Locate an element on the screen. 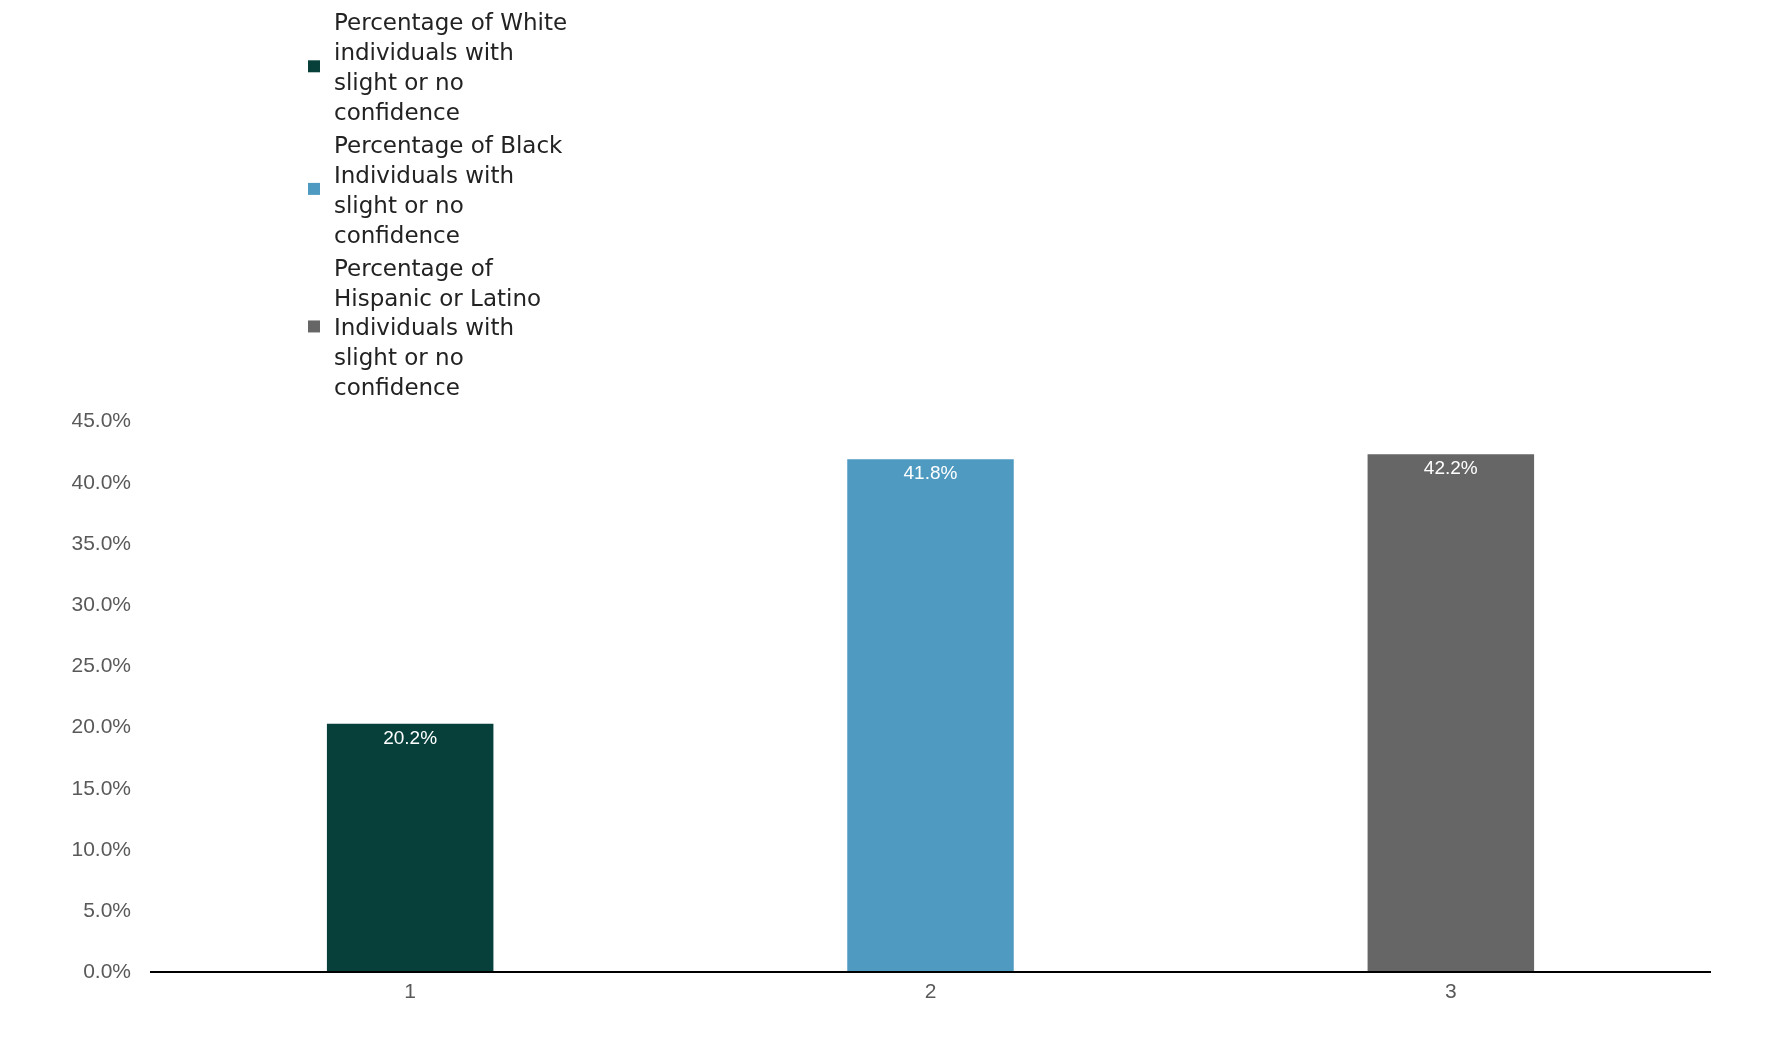 This screenshot has height=1051, width=1791. x-tick-label: 2 is located at coordinates (930, 990).